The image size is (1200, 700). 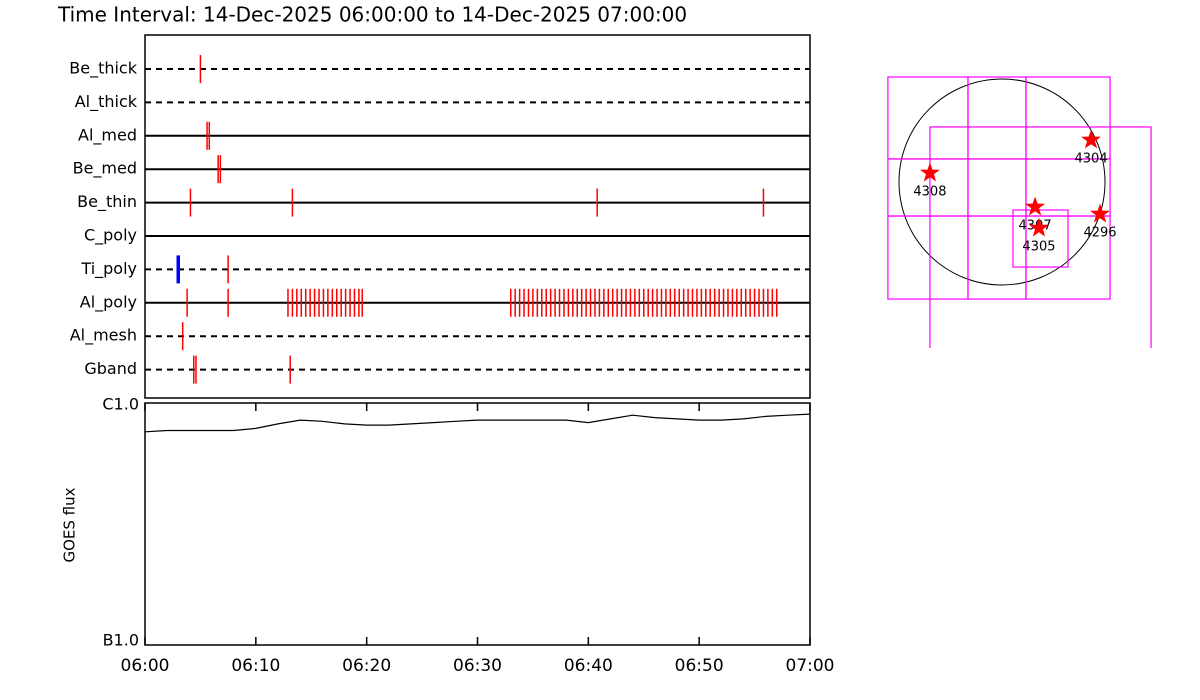 What do you see at coordinates (477, 666) in the screenshot?
I see `x-tick-label: 06:30` at bounding box center [477, 666].